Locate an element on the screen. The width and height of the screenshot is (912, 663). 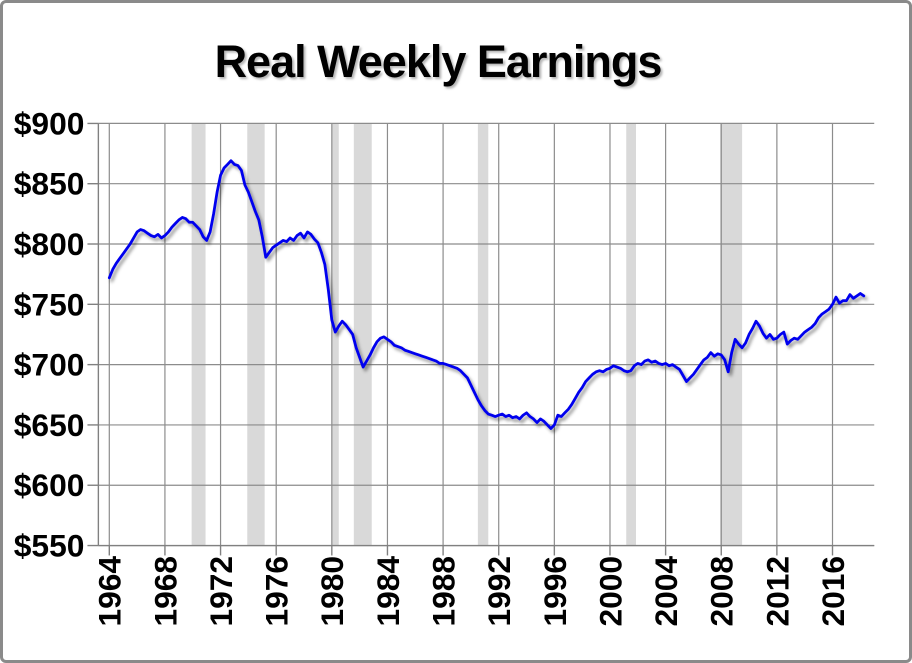
y-axis-label: $600 is located at coordinates (49, 485).